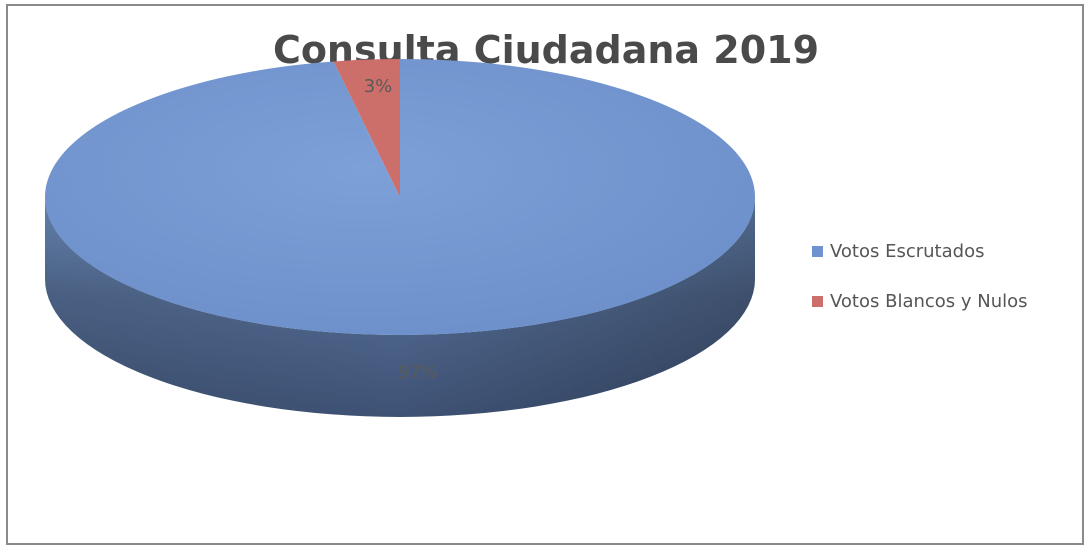 The image size is (1092, 553). Describe the element at coordinates (378, 86) in the screenshot. I see `data-label-votos-blancos-y-nulos: 3%` at that location.